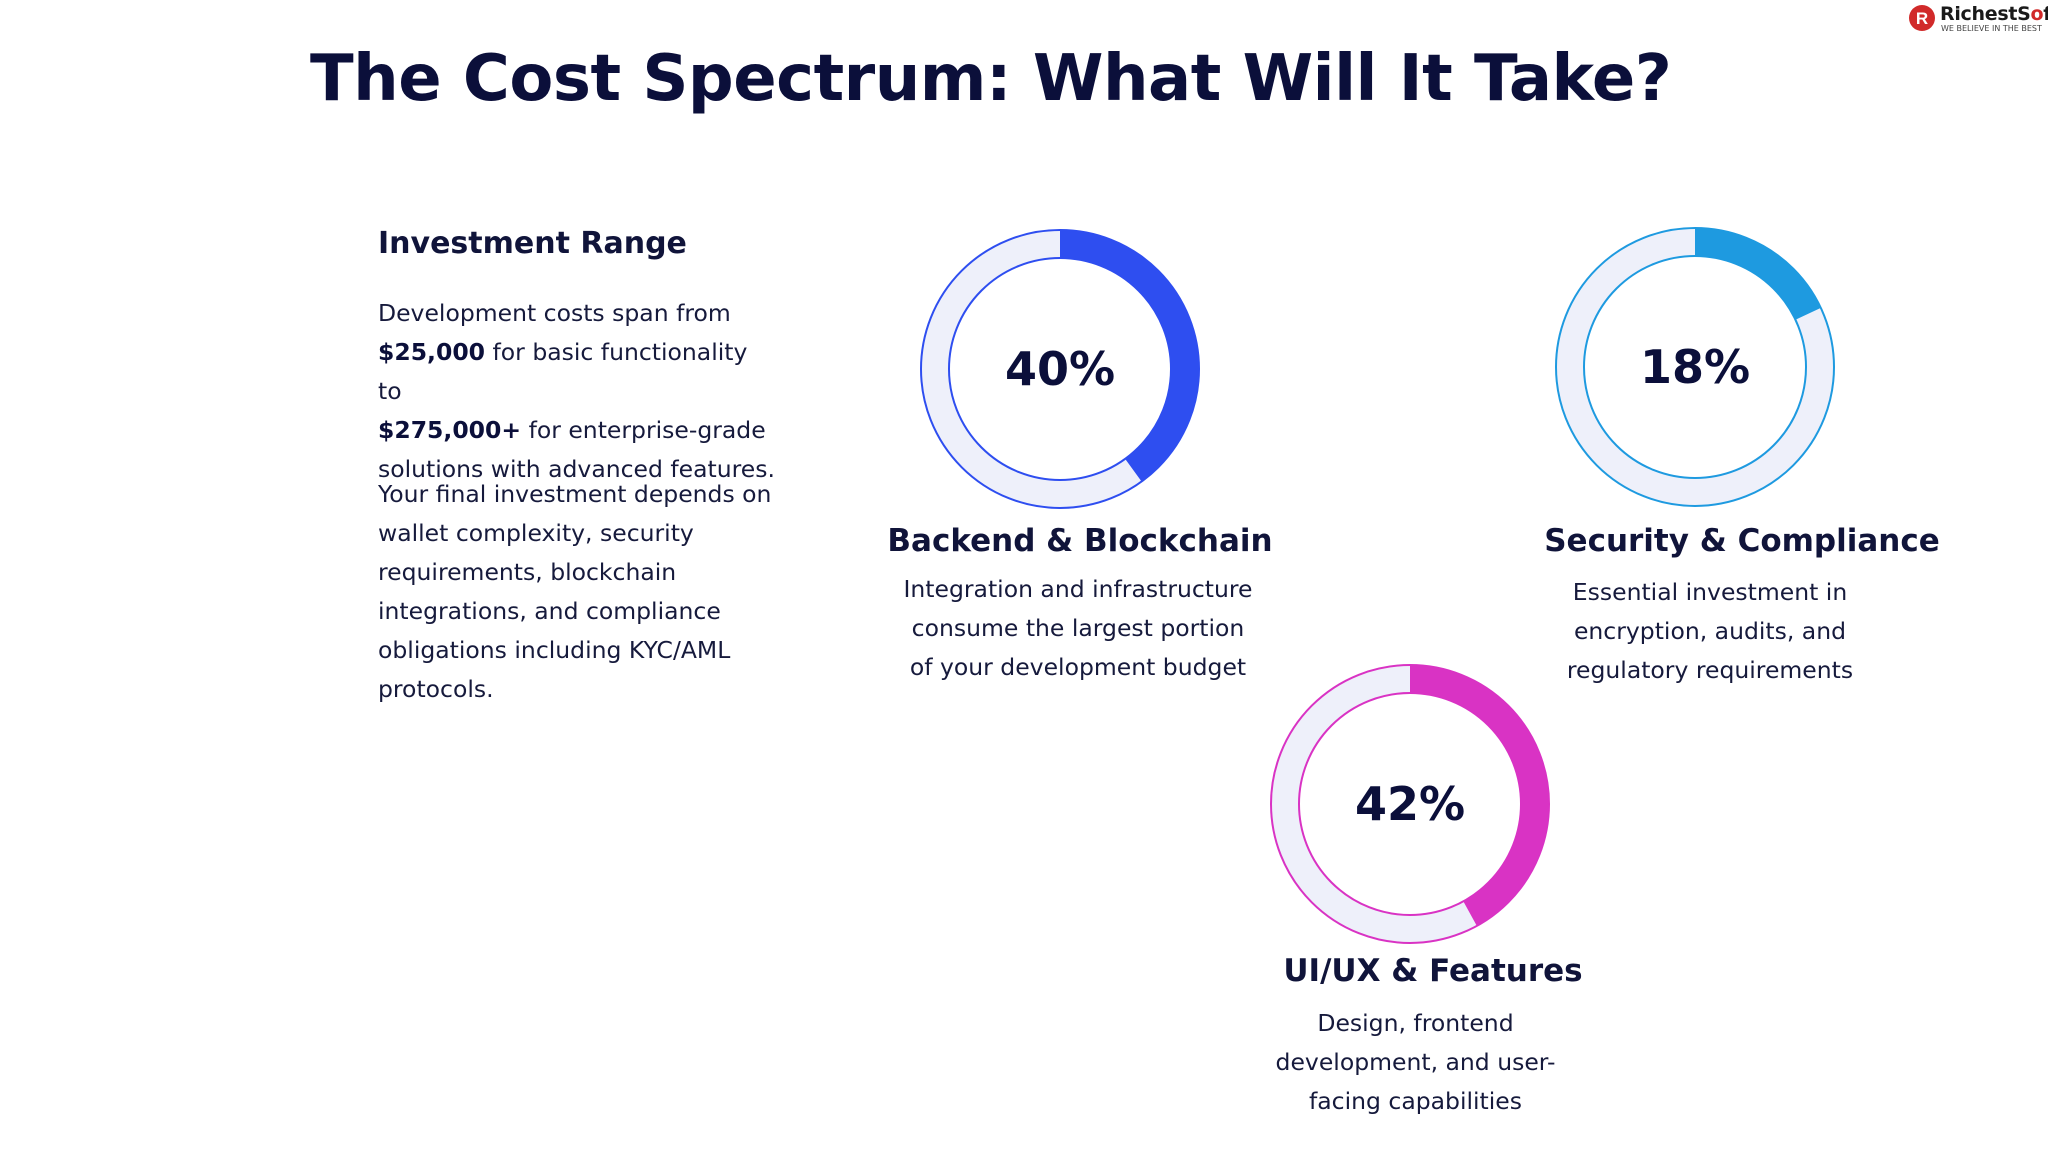 This screenshot has height=1152, width=2048. What do you see at coordinates (1080, 541) in the screenshot?
I see `backend-blockchain-title: Backend & Blockchain` at bounding box center [1080, 541].